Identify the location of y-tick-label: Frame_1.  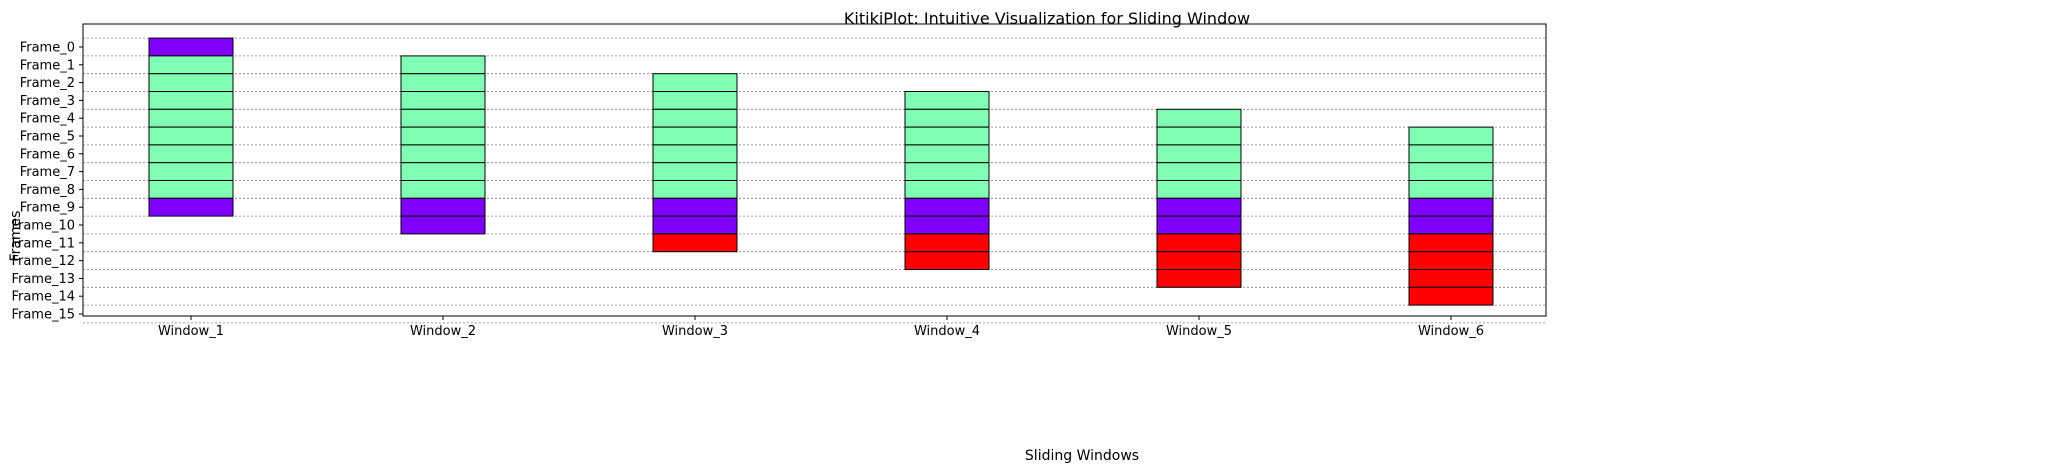
(47, 65).